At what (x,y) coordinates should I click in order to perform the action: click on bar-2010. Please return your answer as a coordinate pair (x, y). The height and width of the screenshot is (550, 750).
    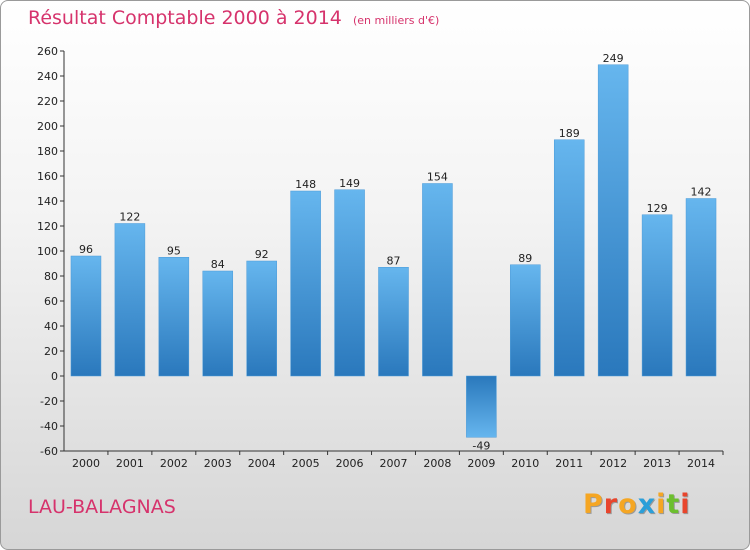
    Looking at the image, I should click on (525, 320).